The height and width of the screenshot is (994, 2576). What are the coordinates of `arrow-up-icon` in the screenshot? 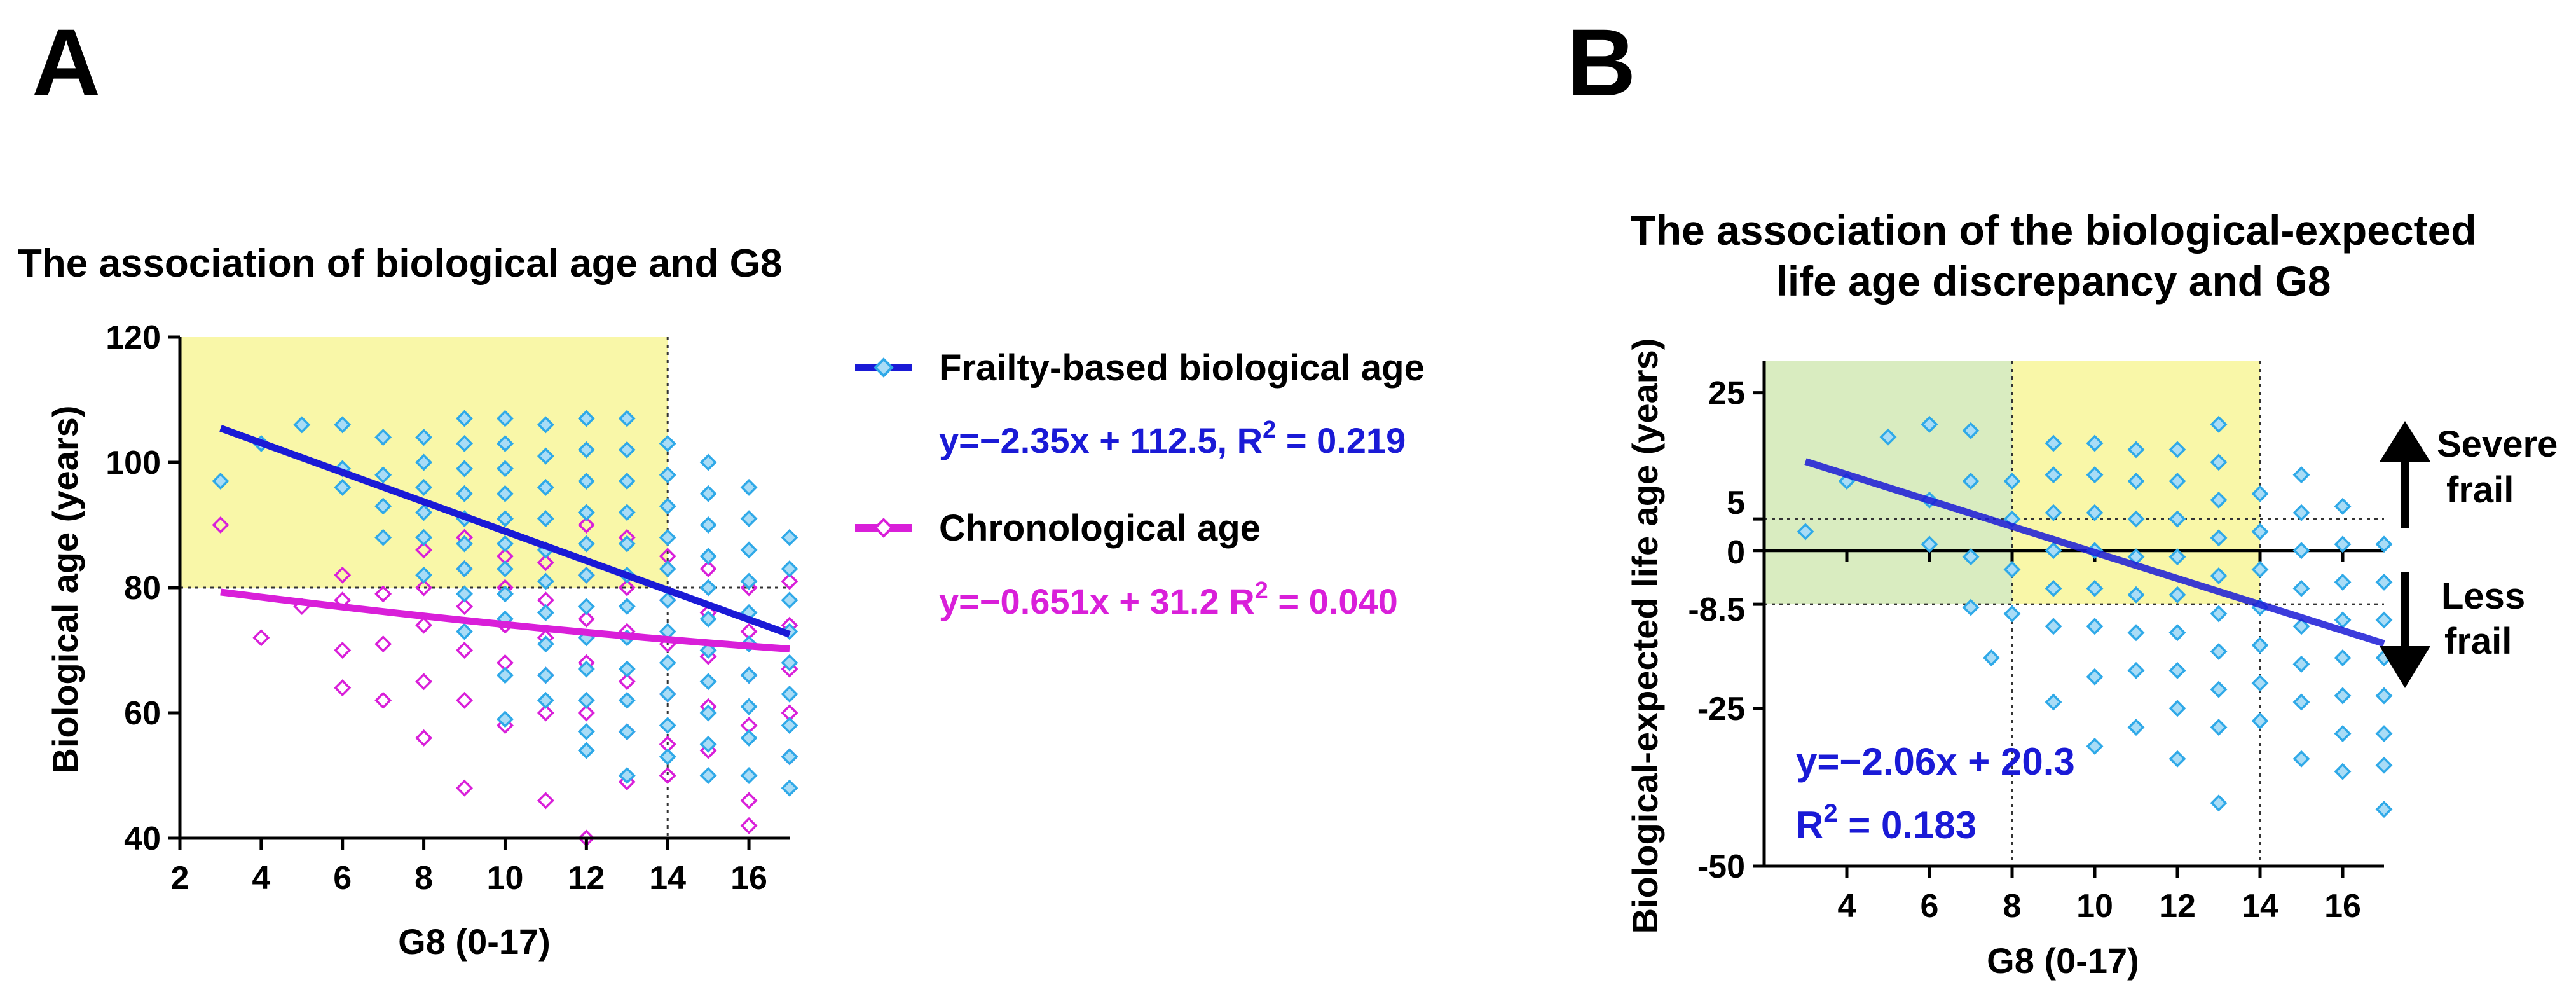 It's located at (2405, 441).